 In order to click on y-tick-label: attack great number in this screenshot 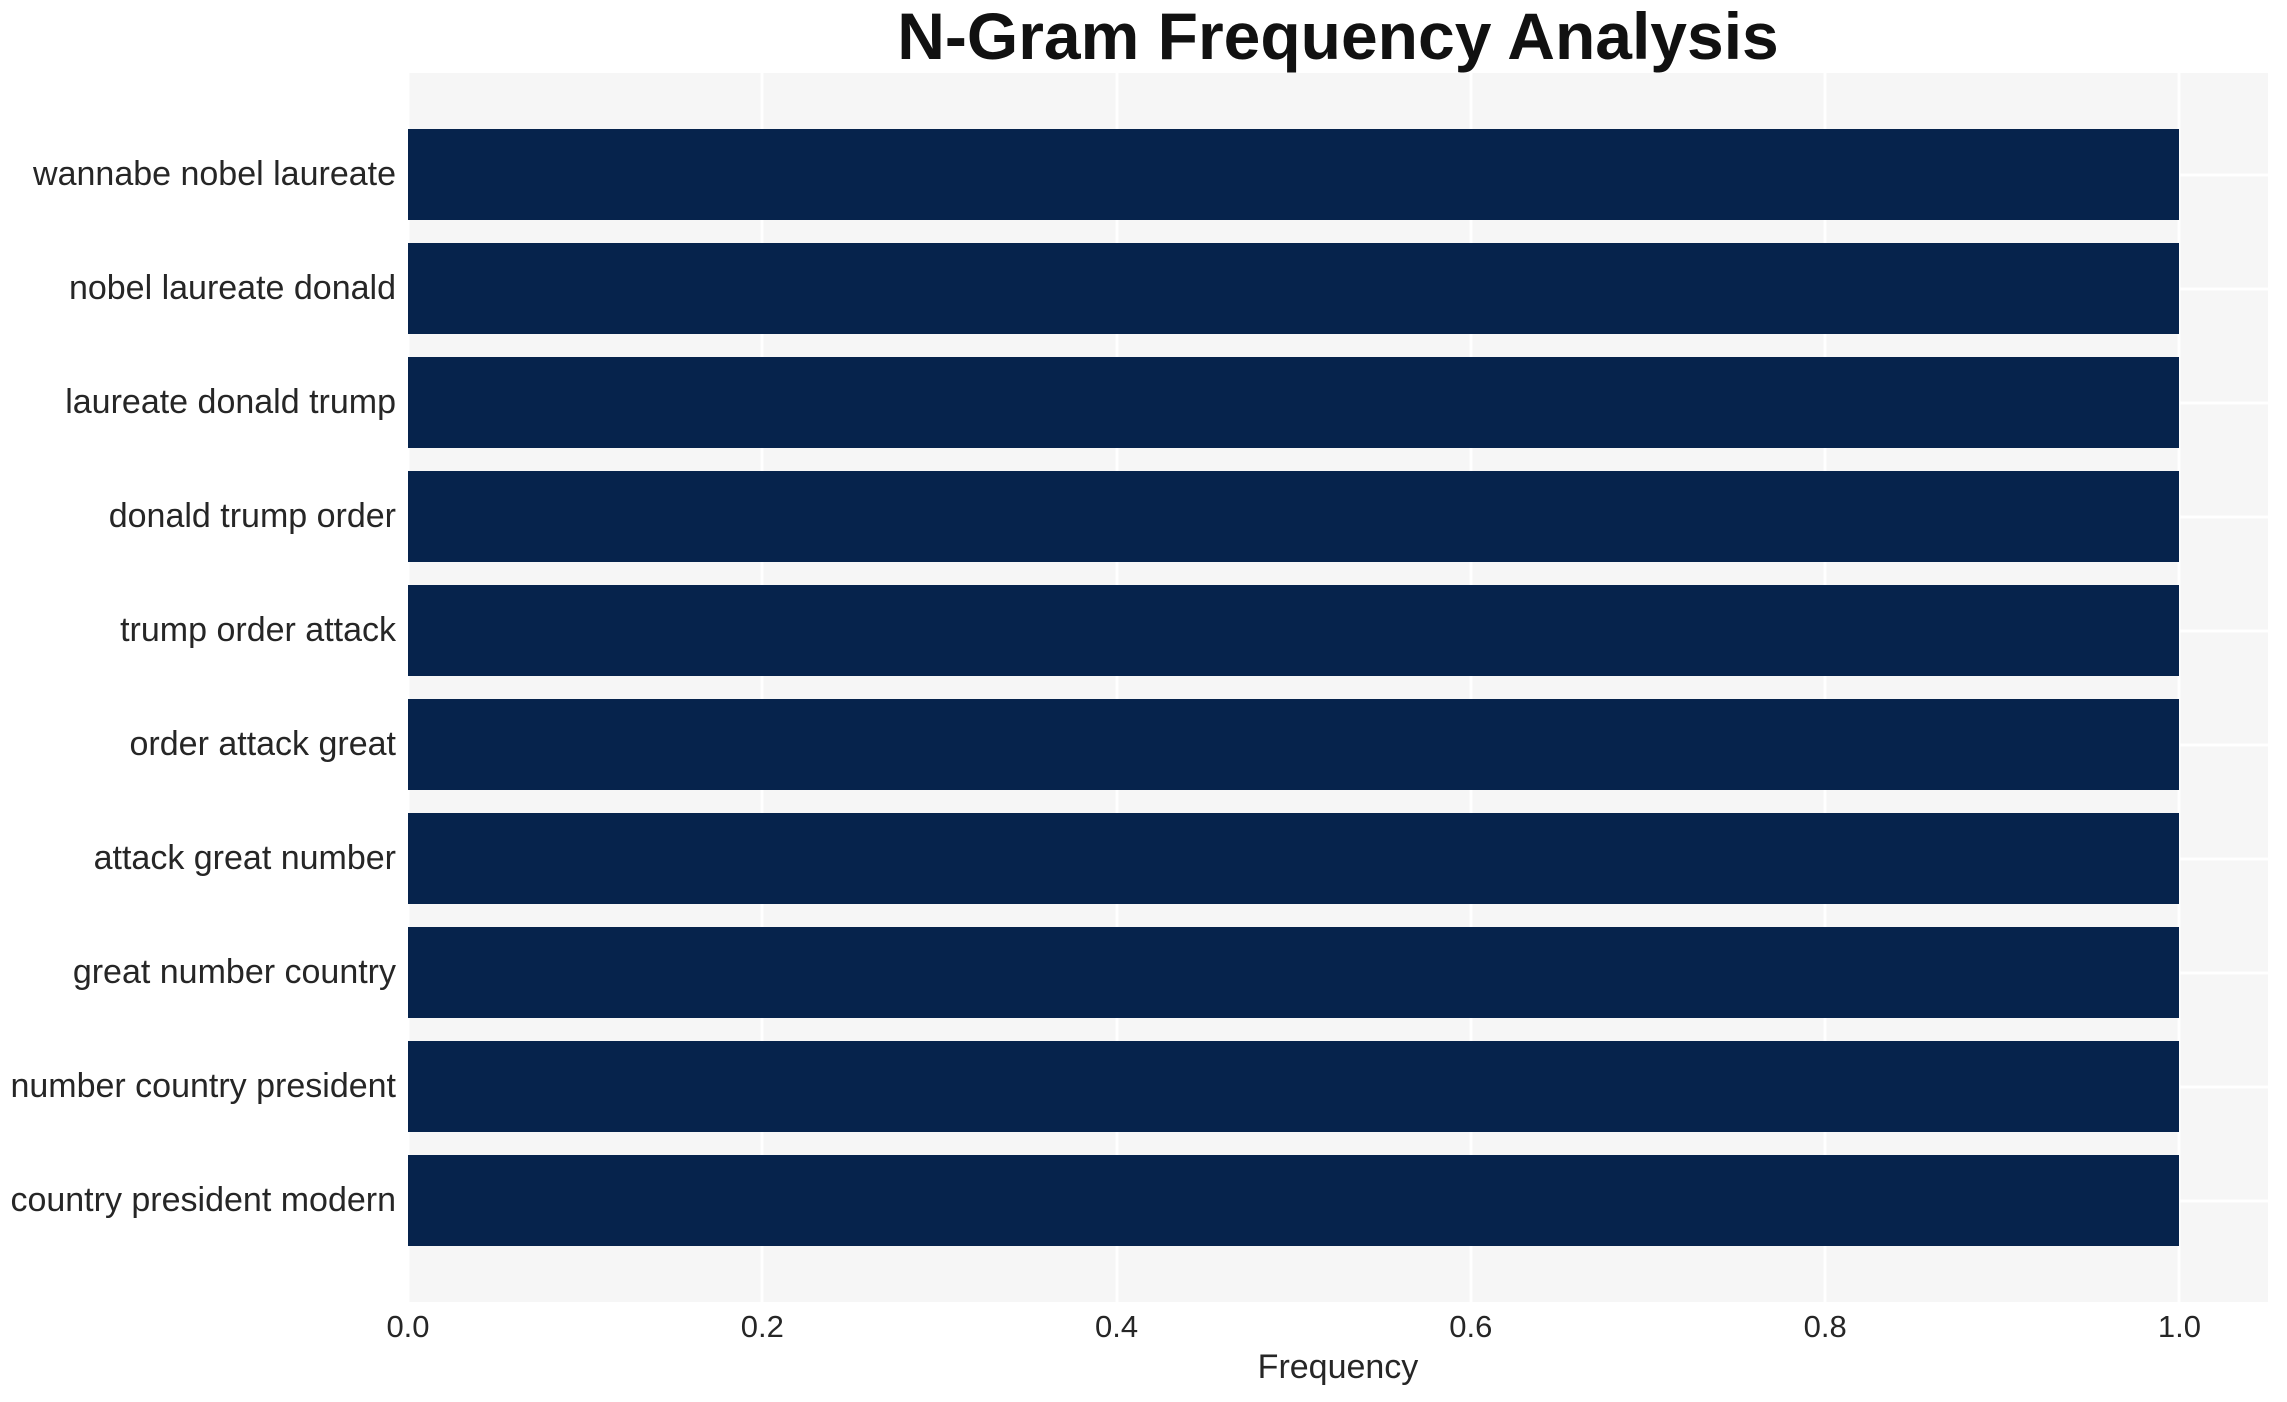, I will do `click(244, 858)`.